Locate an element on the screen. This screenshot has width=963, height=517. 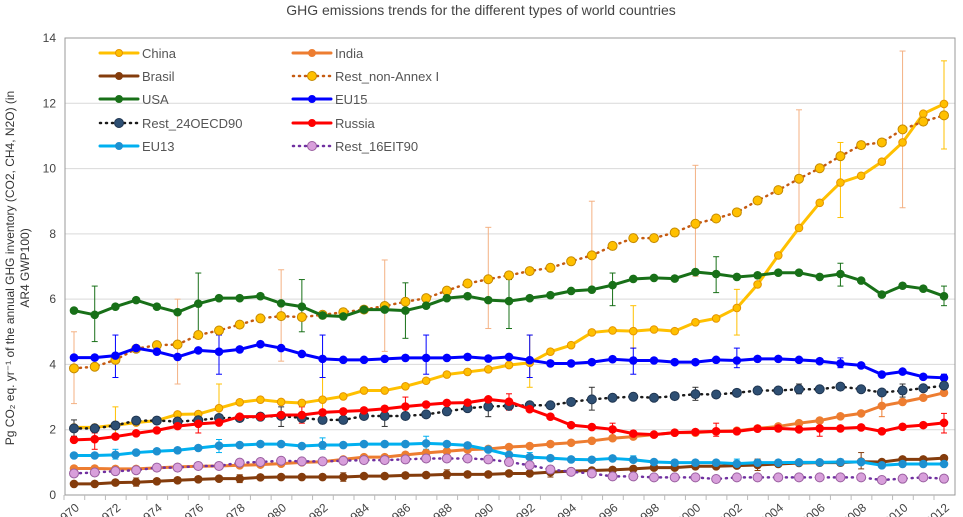
legend-label: India is located at coordinates (349, 53).